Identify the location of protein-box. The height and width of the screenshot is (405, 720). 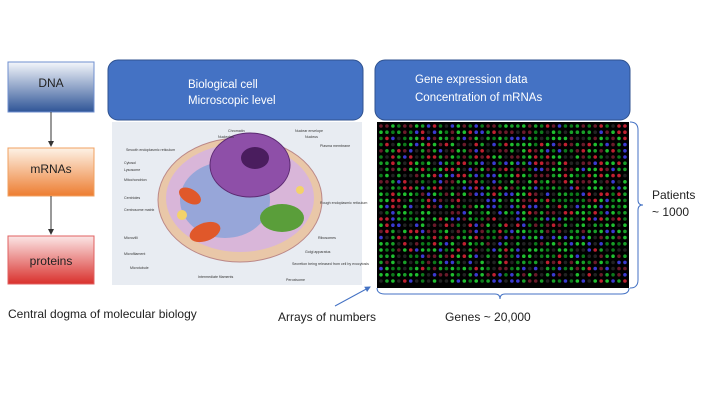
(51, 260).